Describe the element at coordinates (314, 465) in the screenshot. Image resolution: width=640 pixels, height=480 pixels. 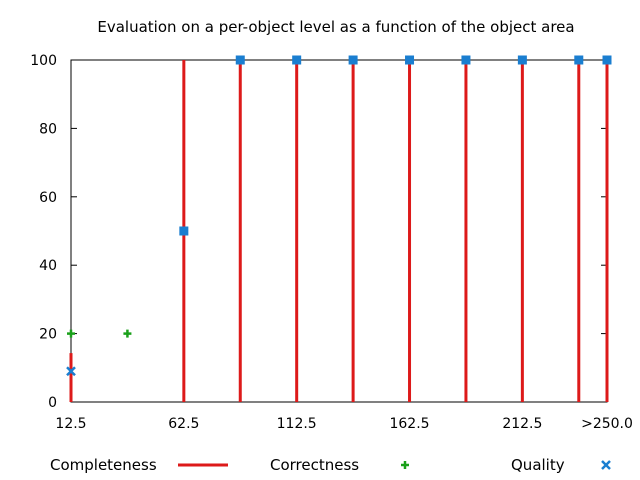
I see `legend-label-correctness: Correctness` at that location.